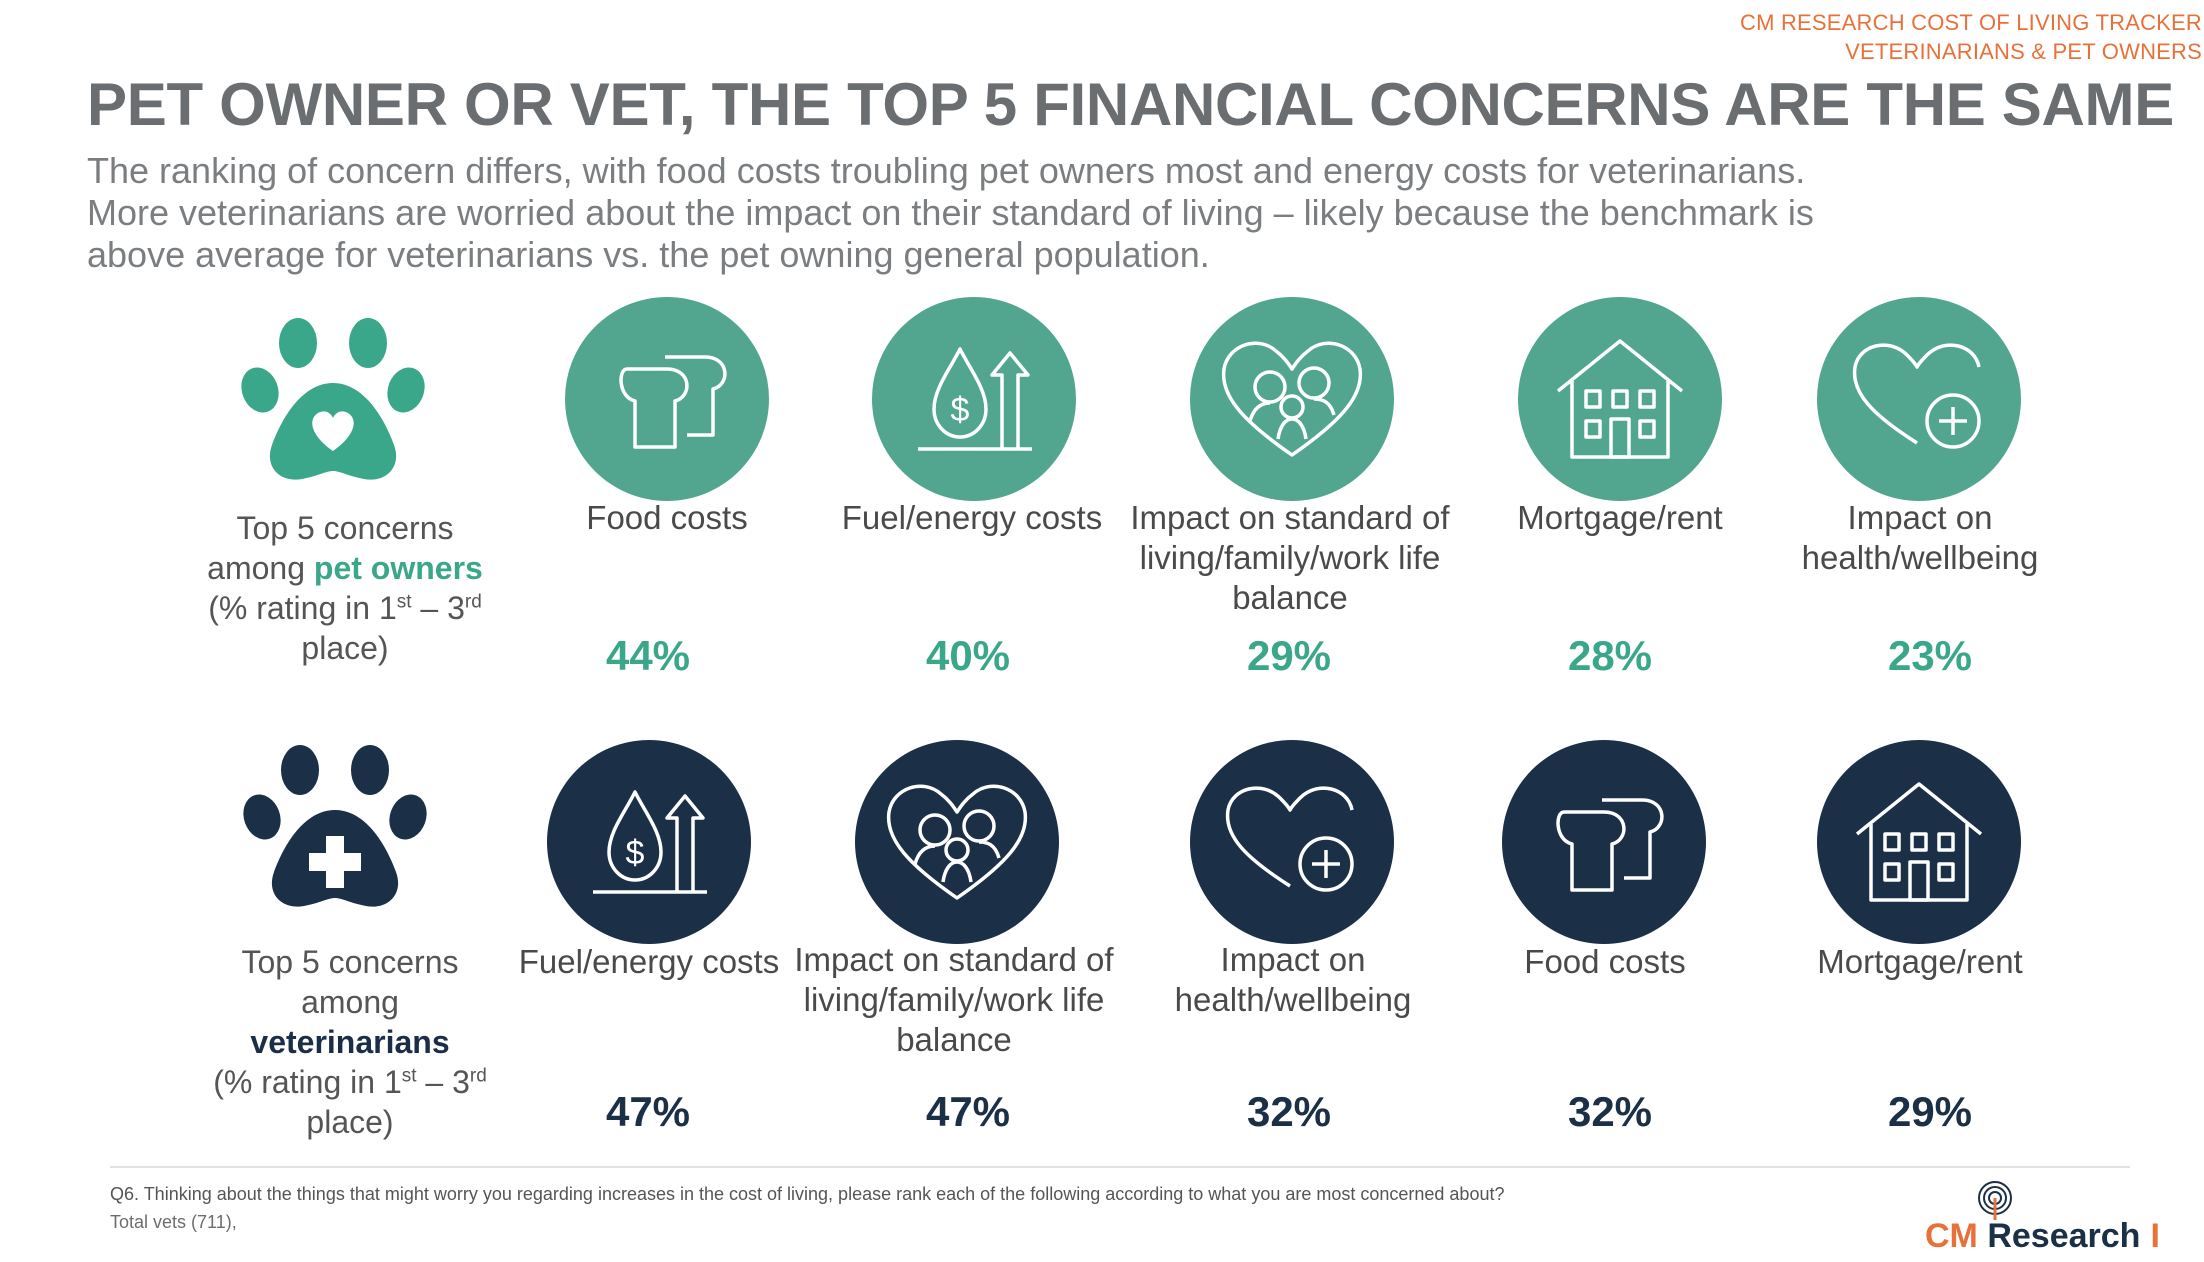 The height and width of the screenshot is (1262, 2204). What do you see at coordinates (173, 1222) in the screenshot?
I see `footnote-base: Total vets (711),` at bounding box center [173, 1222].